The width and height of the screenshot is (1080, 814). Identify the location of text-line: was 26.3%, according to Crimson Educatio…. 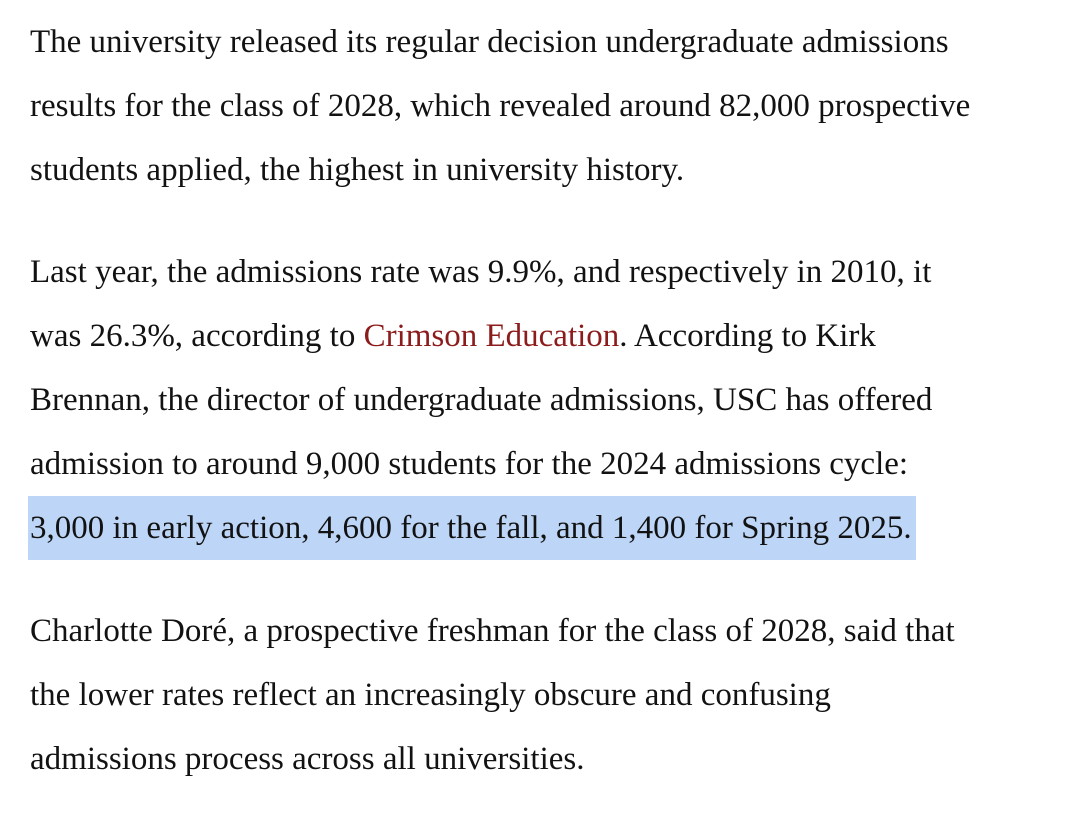
(481, 336).